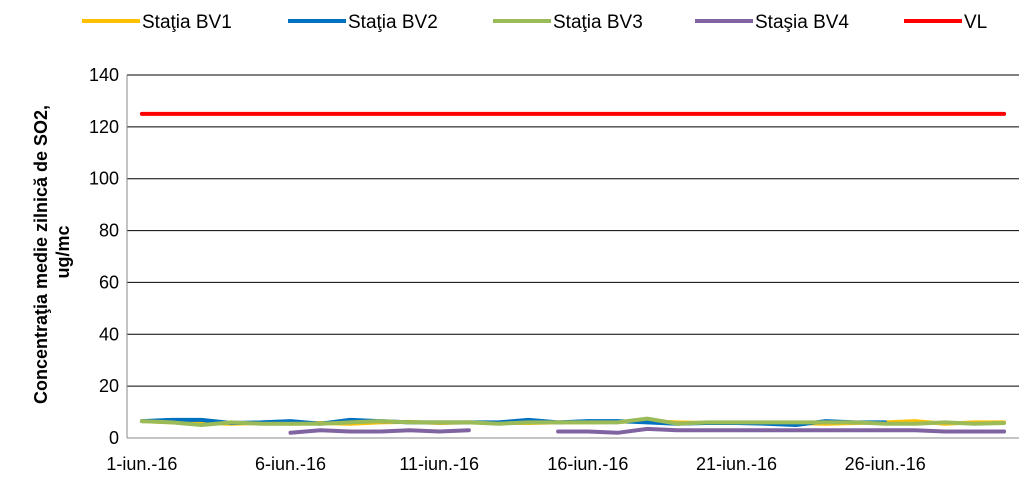 This screenshot has width=1023, height=478. Describe the element at coordinates (945, 22) in the screenshot. I see `legend-item-vl: VL` at that location.